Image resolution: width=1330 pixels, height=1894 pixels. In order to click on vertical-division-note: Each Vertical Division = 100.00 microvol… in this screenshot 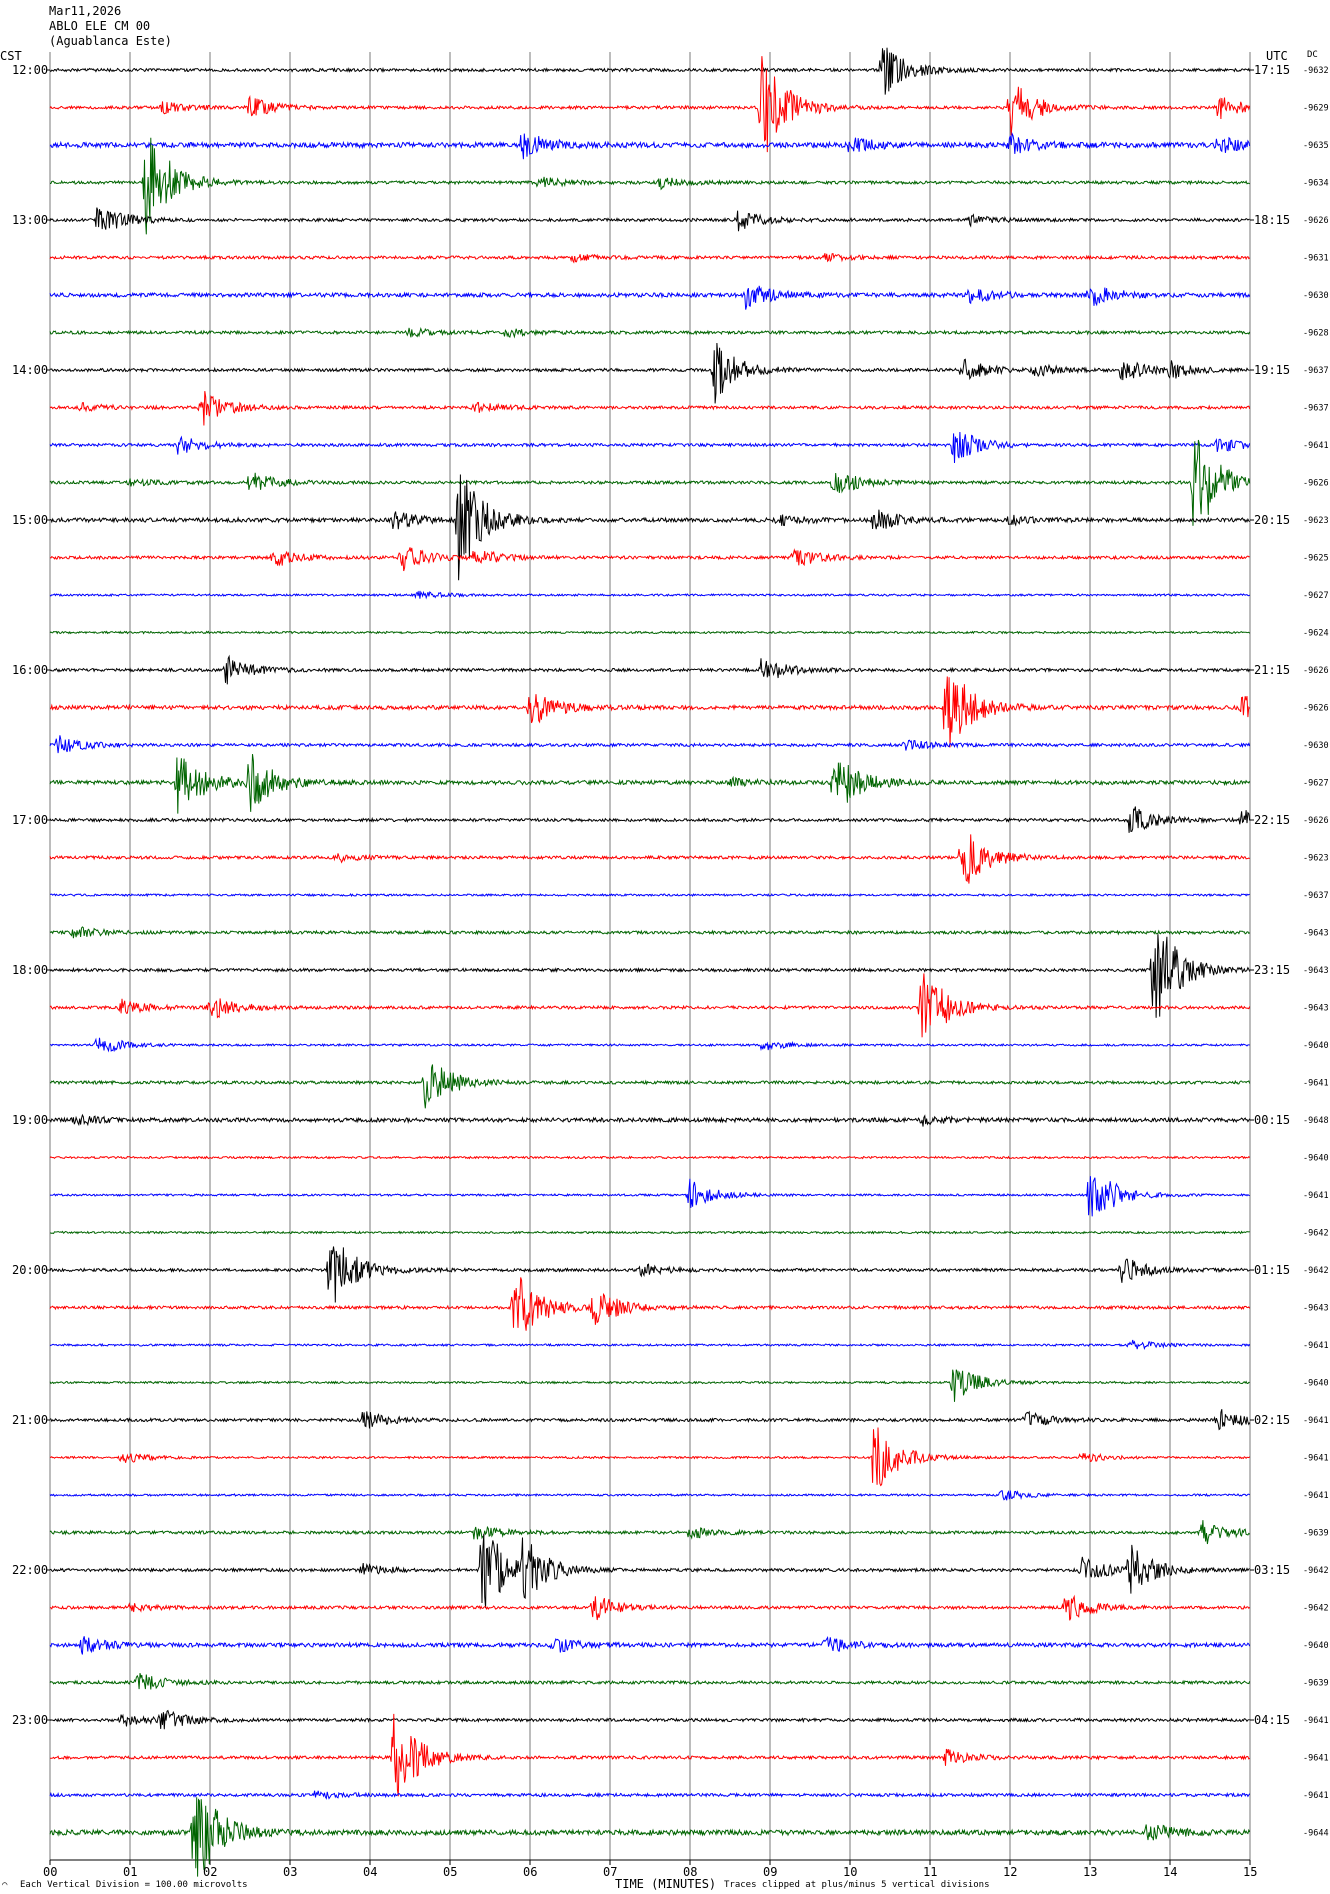, I will do `click(134, 1885)`.